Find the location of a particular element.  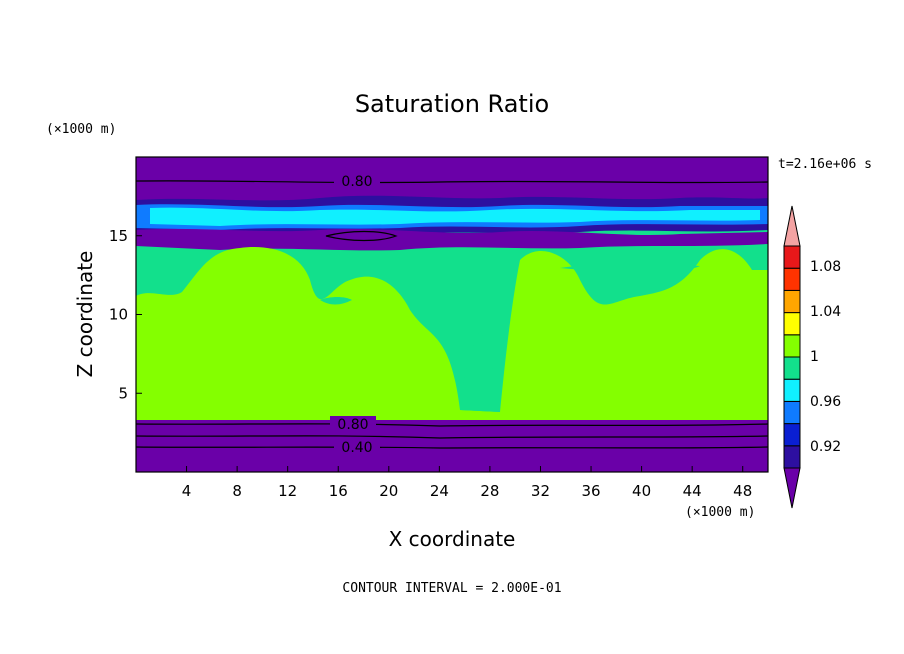

x-tick-label: 16 is located at coordinates (338, 491).